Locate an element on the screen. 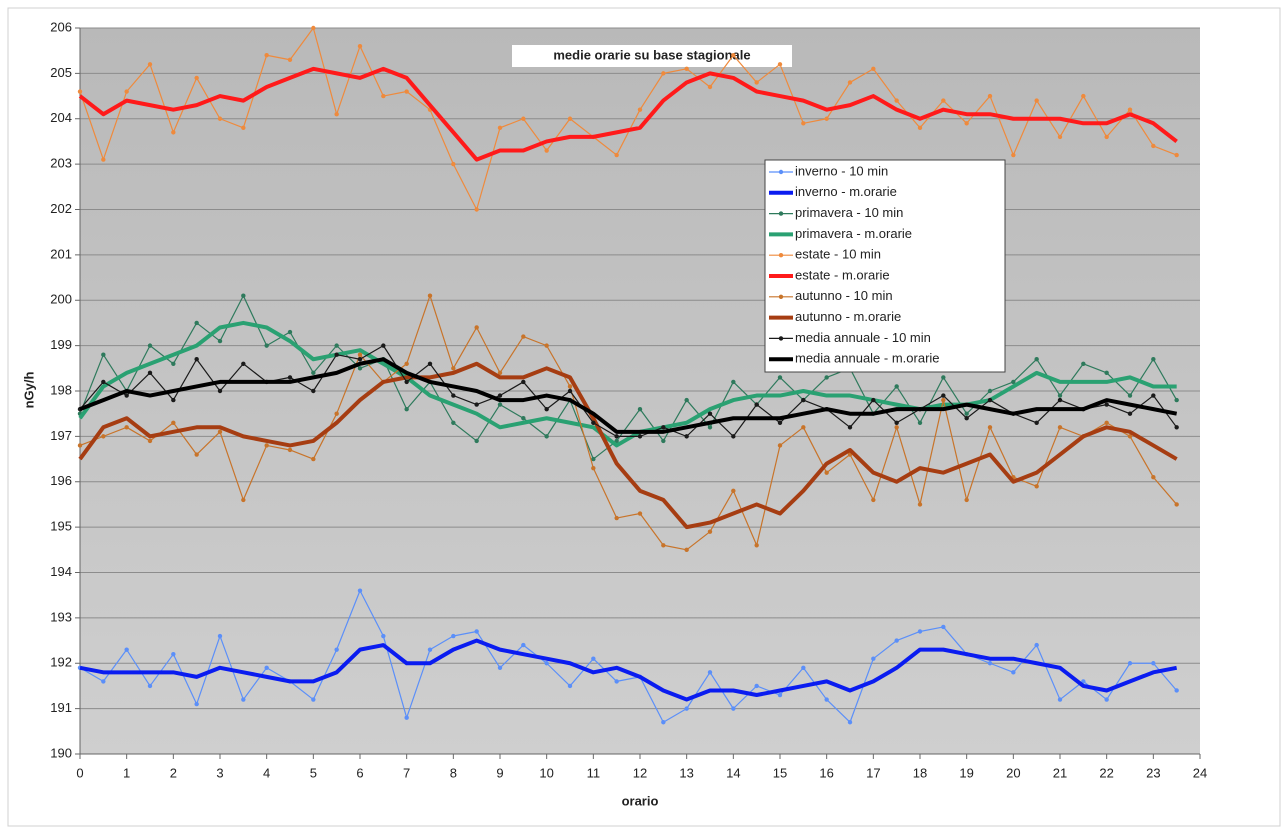 Image resolution: width=1288 pixels, height=834 pixels. legend-label: primavera - m.orarie is located at coordinates (853, 233).